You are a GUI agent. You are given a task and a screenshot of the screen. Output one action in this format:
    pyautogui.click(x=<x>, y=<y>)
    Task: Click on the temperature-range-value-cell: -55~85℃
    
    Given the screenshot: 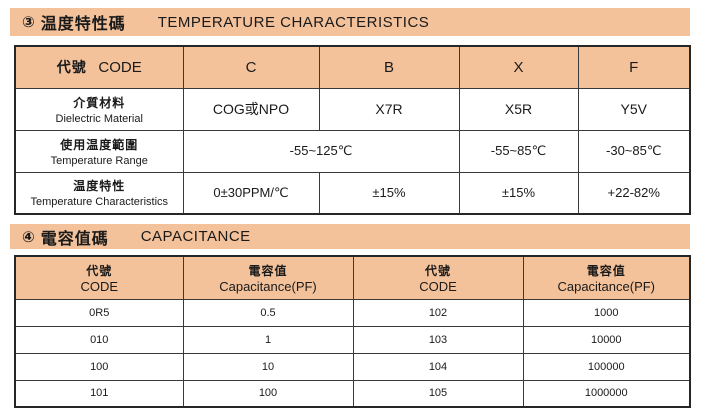 What is the action you would take?
    pyautogui.click(x=518, y=151)
    